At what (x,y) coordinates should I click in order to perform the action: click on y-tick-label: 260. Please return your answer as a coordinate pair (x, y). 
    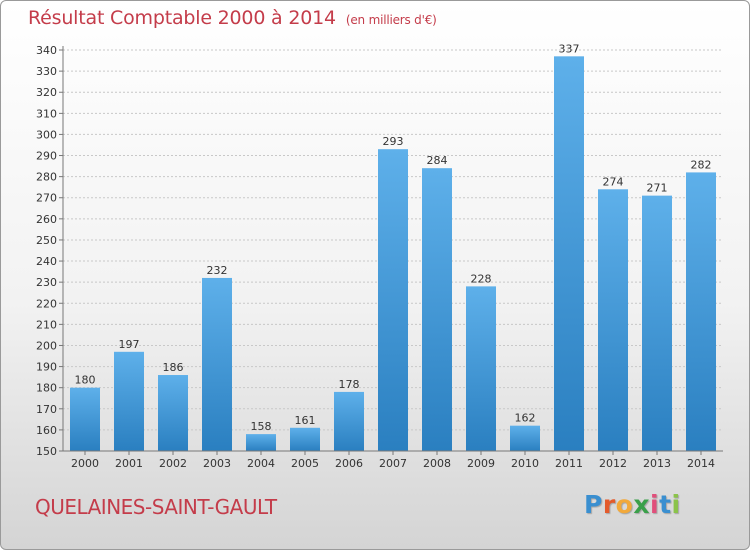
    Looking at the image, I should click on (46, 219).